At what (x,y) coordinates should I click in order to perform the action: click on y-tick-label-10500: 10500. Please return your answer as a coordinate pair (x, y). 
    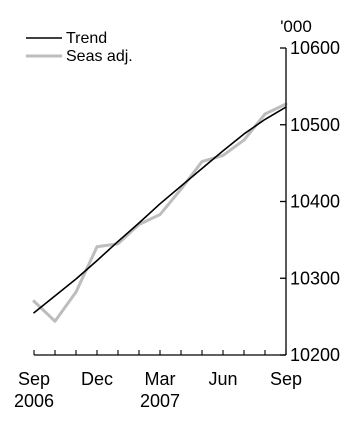
    Looking at the image, I should click on (315, 125).